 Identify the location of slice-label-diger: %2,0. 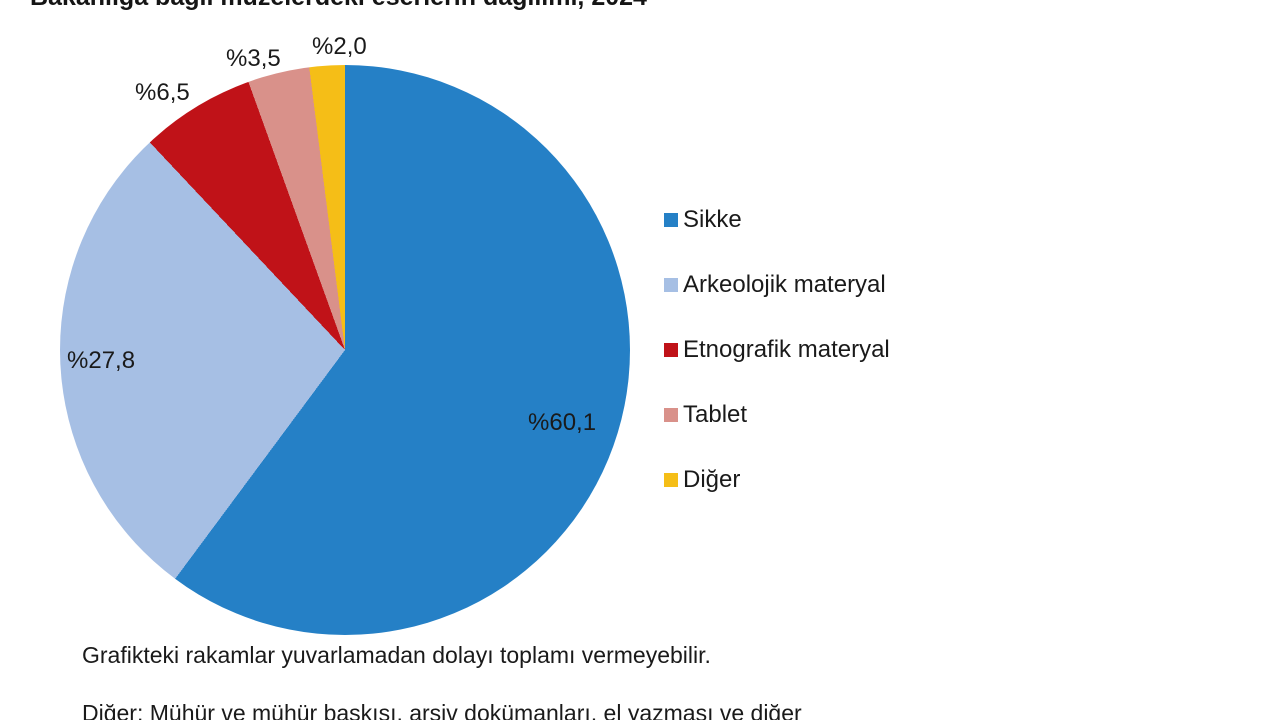
(339, 46).